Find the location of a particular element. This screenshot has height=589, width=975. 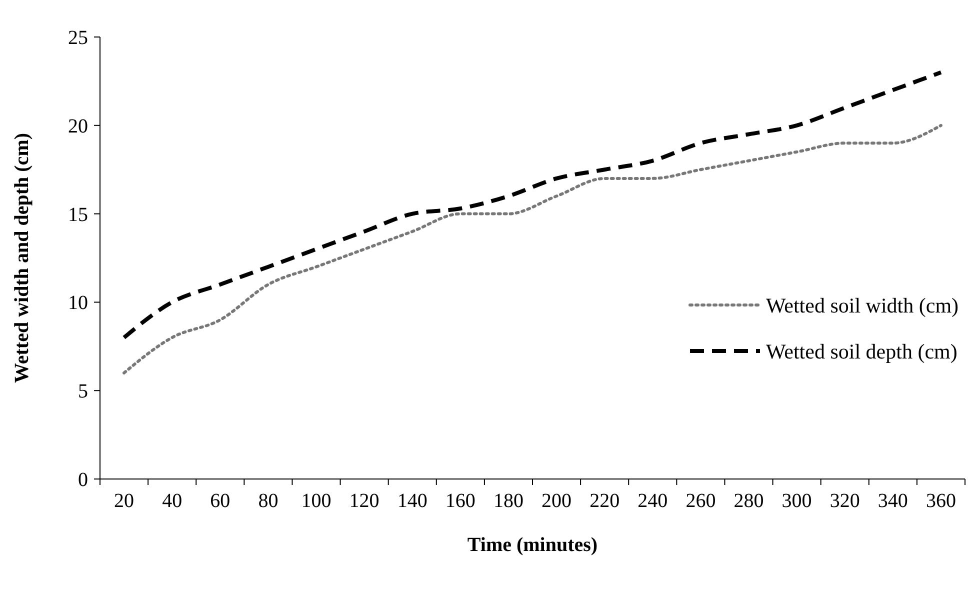

x-tick-label: 80 is located at coordinates (268, 501).